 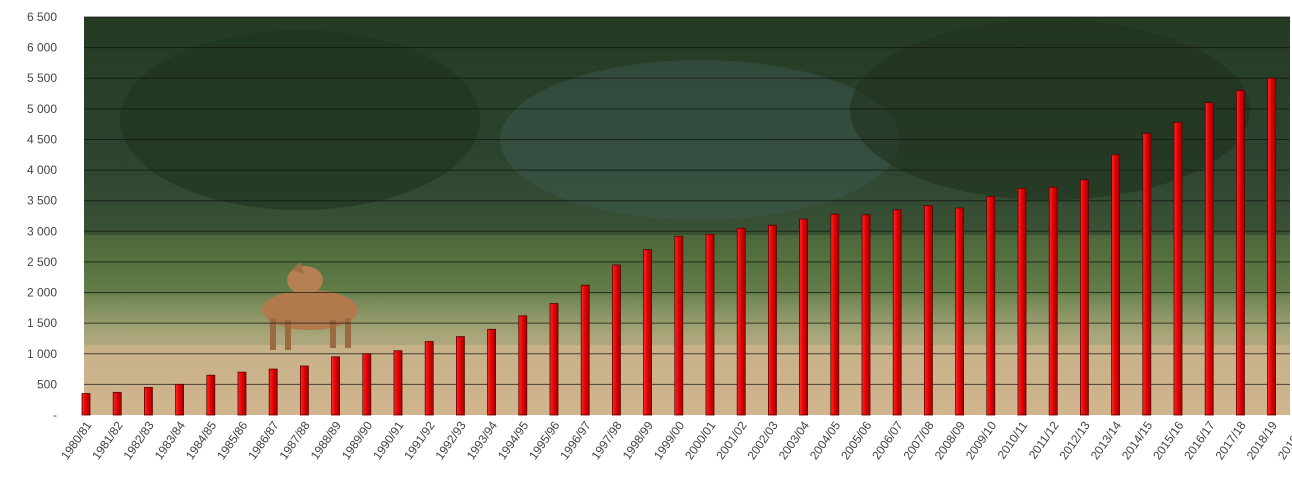 What do you see at coordinates (1137, 440) in the screenshot?
I see `x-tick-label: 2014/15` at bounding box center [1137, 440].